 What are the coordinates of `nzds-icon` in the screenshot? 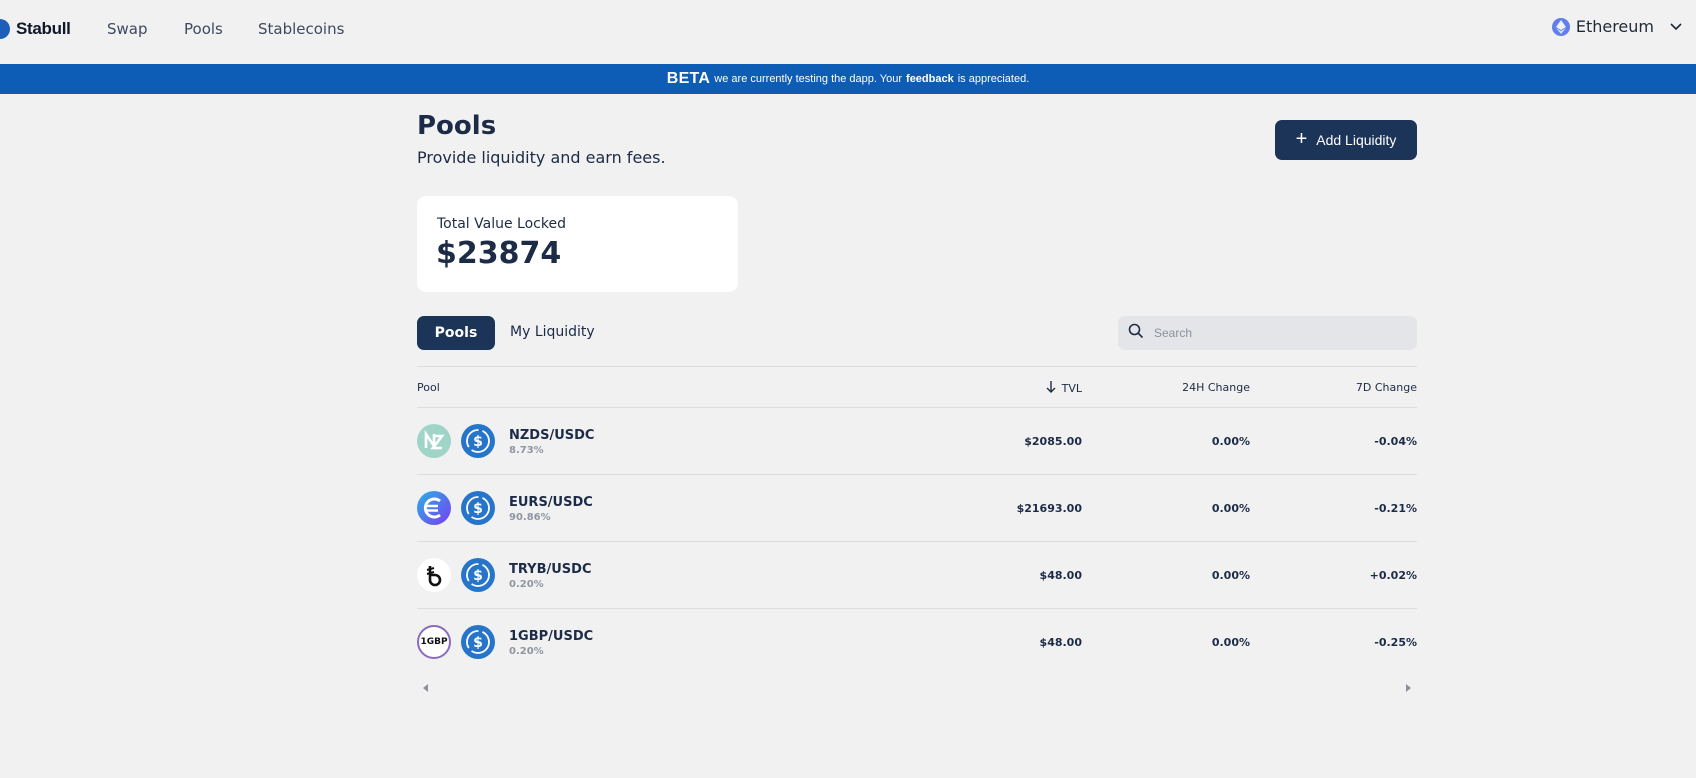 It's located at (434, 441).